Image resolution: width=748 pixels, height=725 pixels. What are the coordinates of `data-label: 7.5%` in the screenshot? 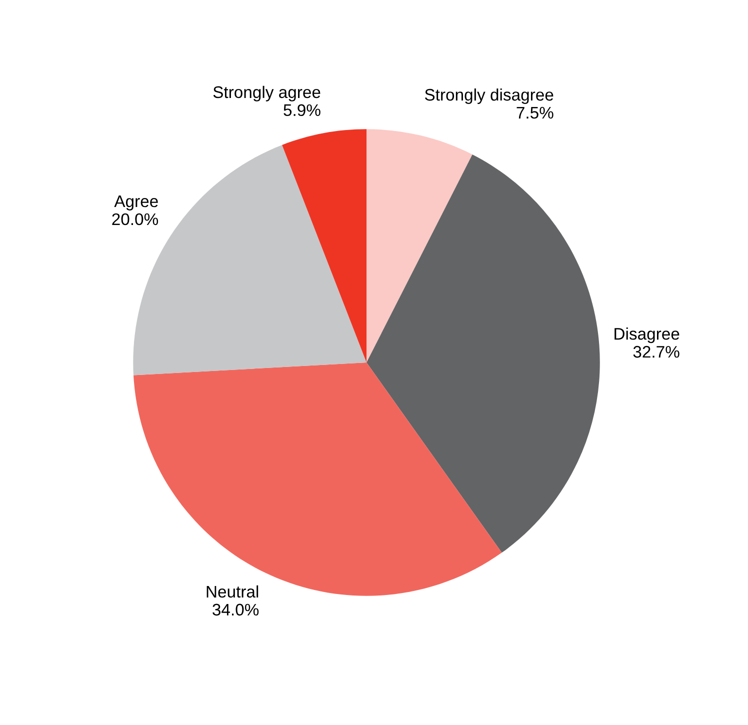 It's located at (535, 112).